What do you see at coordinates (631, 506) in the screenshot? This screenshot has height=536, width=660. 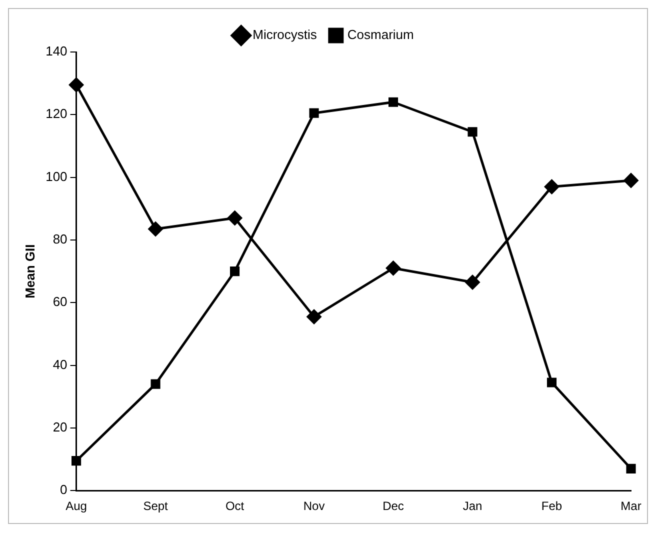 I see `x-tick-label: Mar` at bounding box center [631, 506].